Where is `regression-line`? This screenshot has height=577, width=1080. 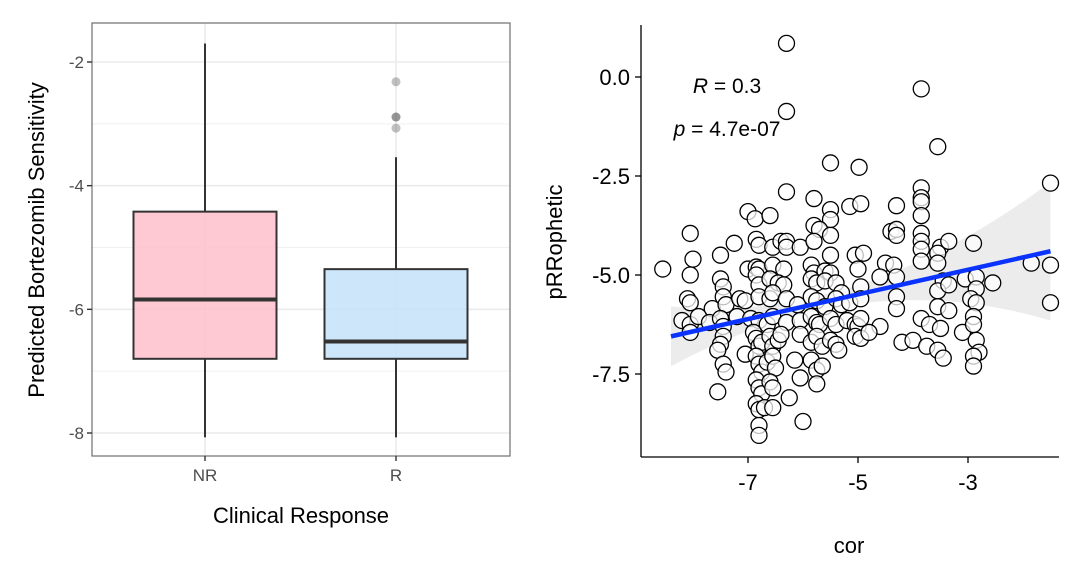
regression-line is located at coordinates (860, 294).